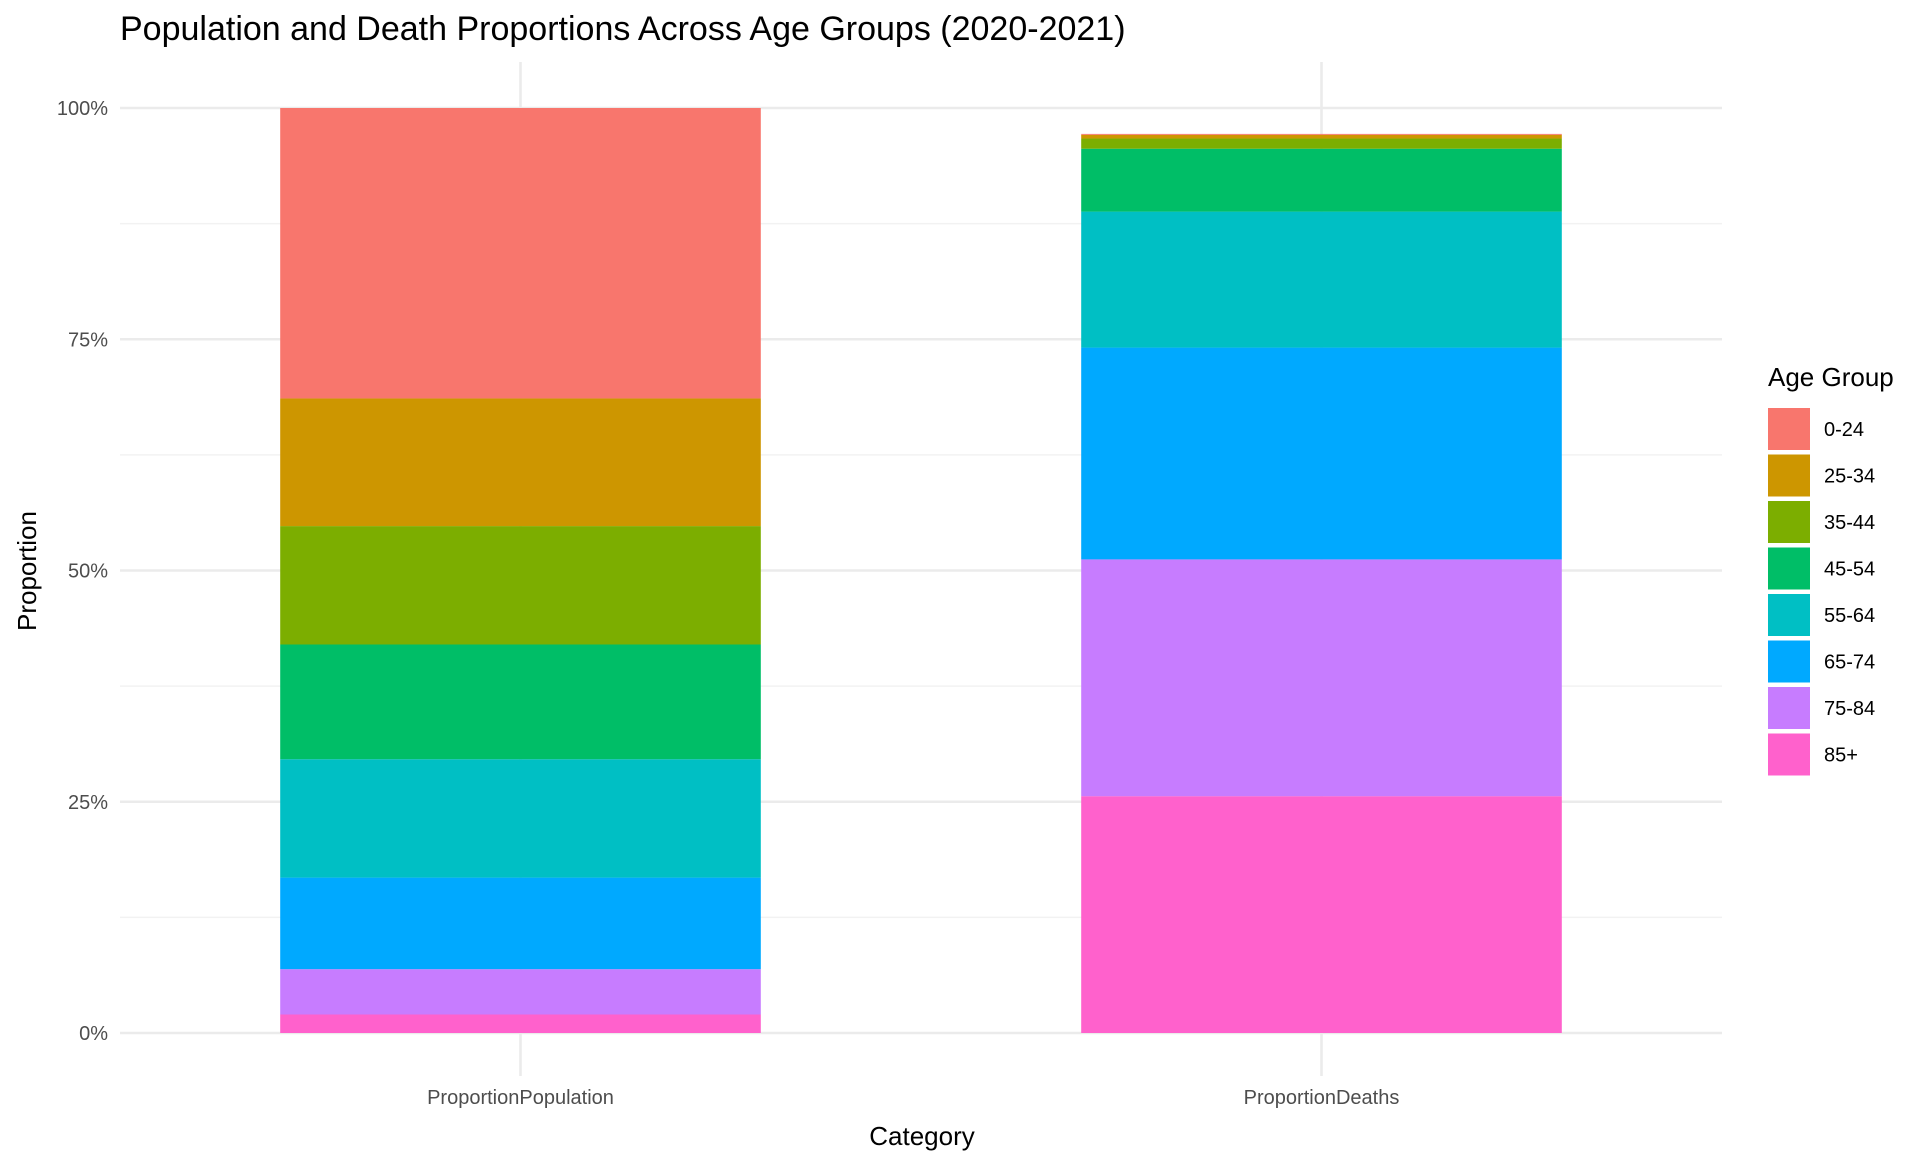 This screenshot has height=1152, width=1920. What do you see at coordinates (922, 1136) in the screenshot?
I see `x-axis-title: Category` at bounding box center [922, 1136].